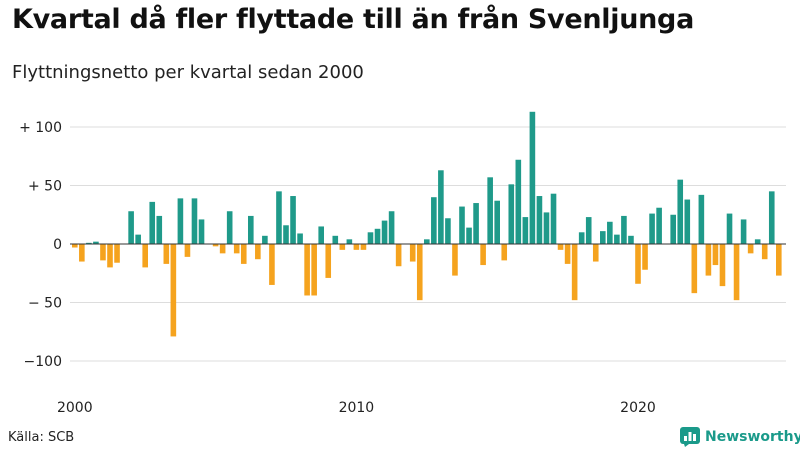  Describe the element at coordinates (188, 72) in the screenshot. I see `chart-subtitle: Flyttningsnetto per kvartal sedan 2000` at that location.